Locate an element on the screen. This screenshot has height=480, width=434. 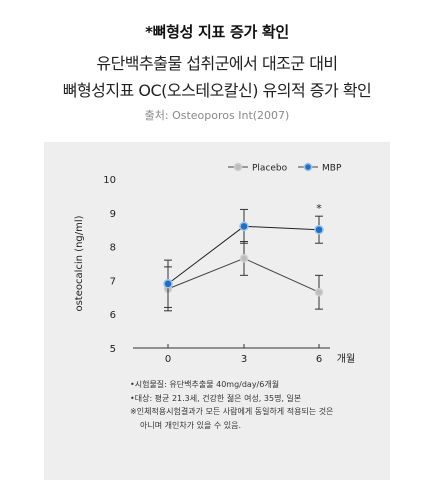
y-tick-label: 8 is located at coordinates (113, 248).